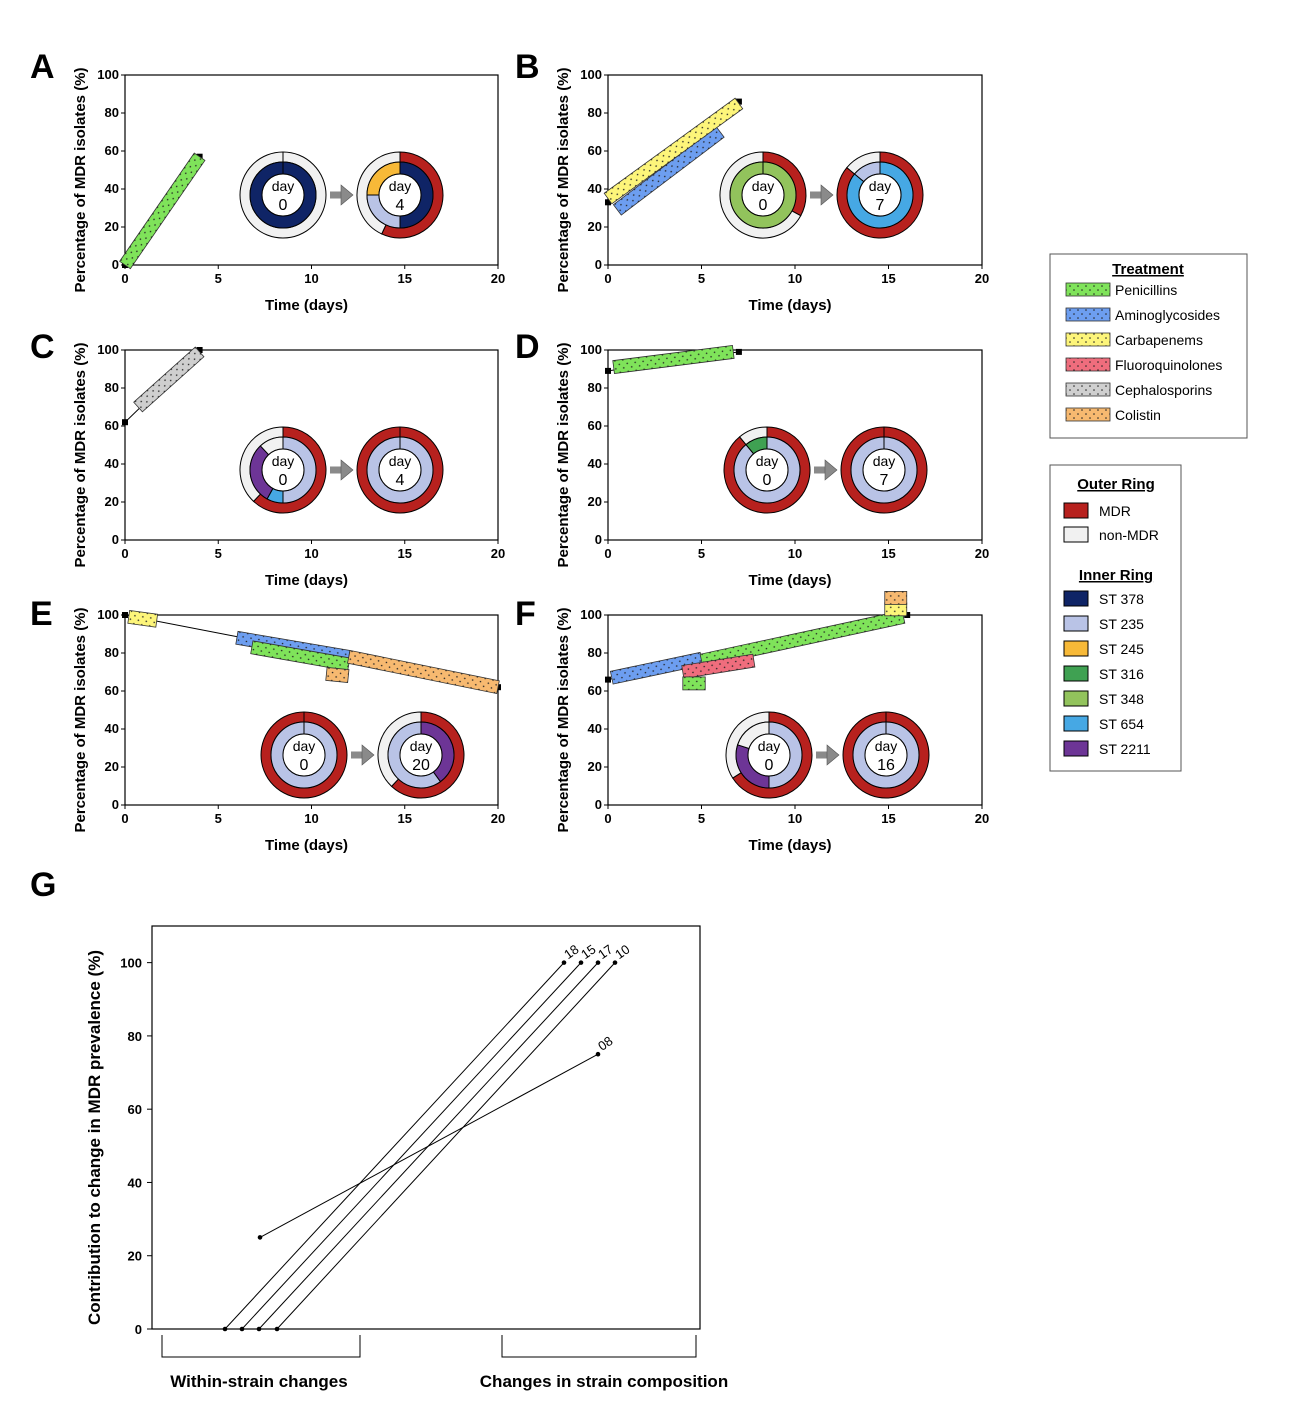 This screenshot has height=1402, width=1298. Describe the element at coordinates (525, 614) in the screenshot. I see `panel-label: F` at that location.